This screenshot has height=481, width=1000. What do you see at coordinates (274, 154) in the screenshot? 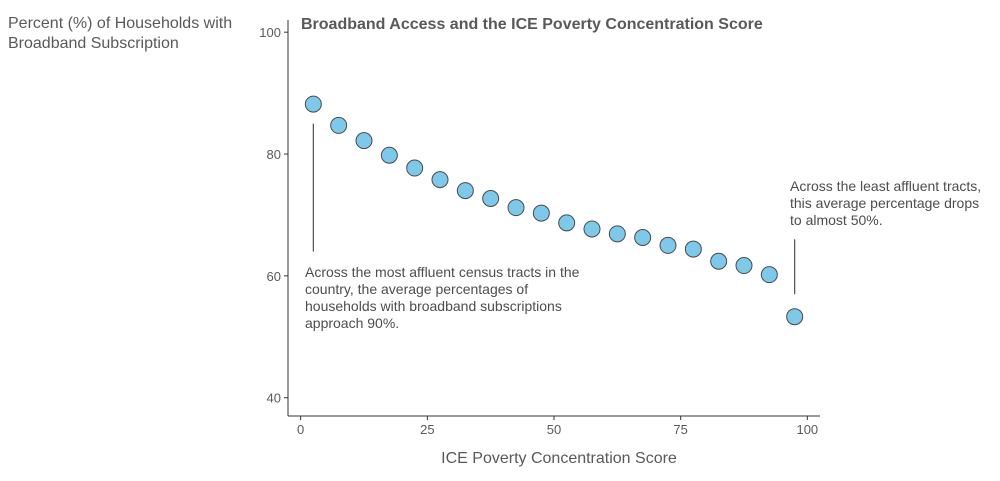
I see `y-tick-label: 80` at bounding box center [274, 154].